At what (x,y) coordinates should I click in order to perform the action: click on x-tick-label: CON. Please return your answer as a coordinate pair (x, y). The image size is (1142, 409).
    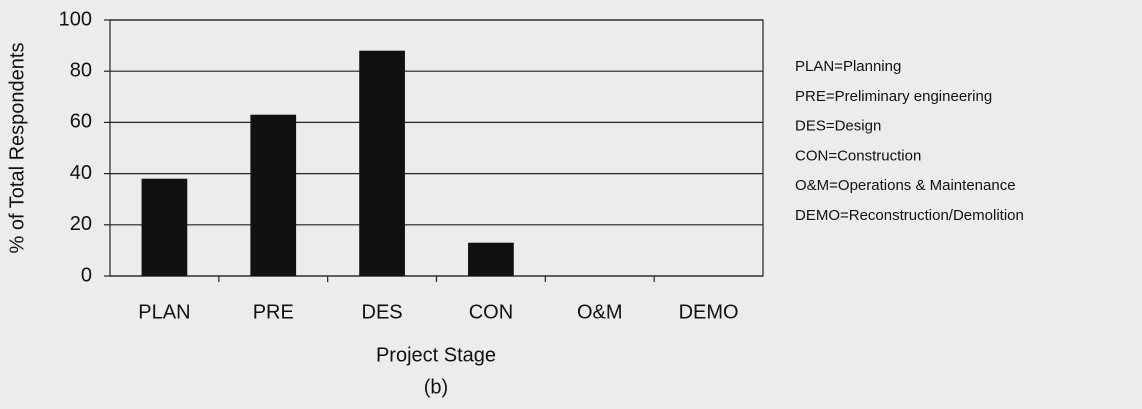
    Looking at the image, I should click on (491, 312).